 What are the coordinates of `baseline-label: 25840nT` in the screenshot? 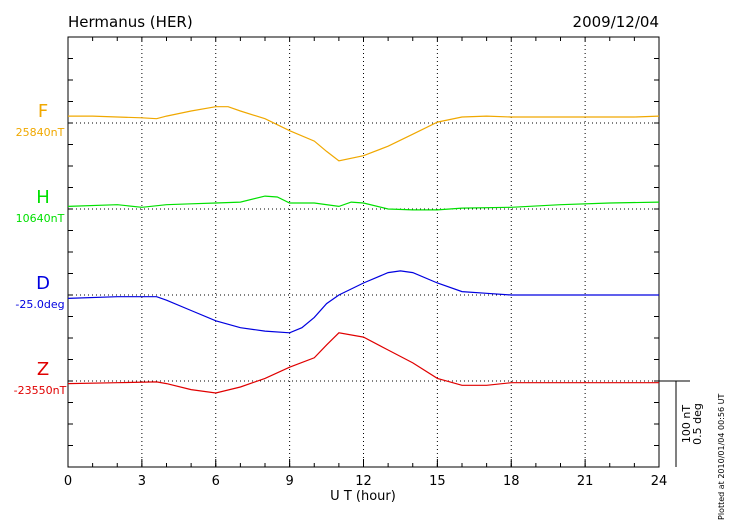 It's located at (40, 132).